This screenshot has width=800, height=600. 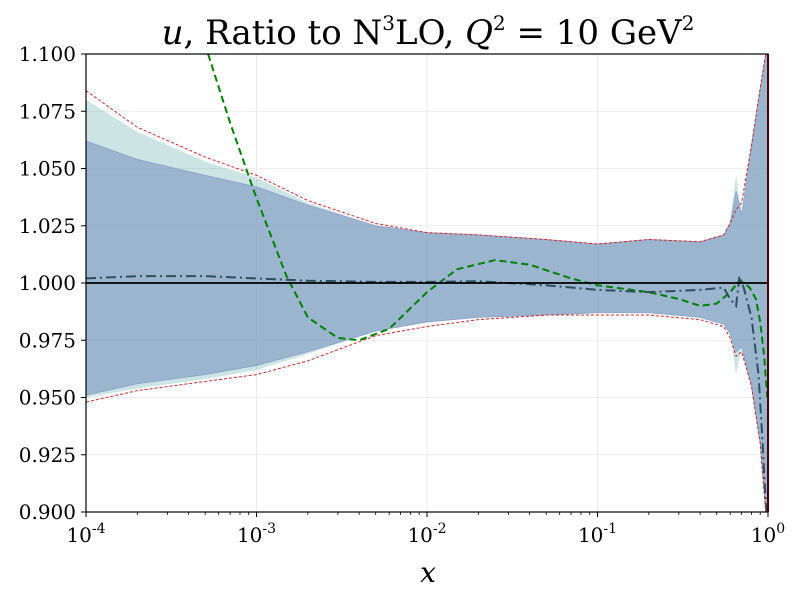 I want to click on title-exp2b: 2, so click(x=688, y=23).